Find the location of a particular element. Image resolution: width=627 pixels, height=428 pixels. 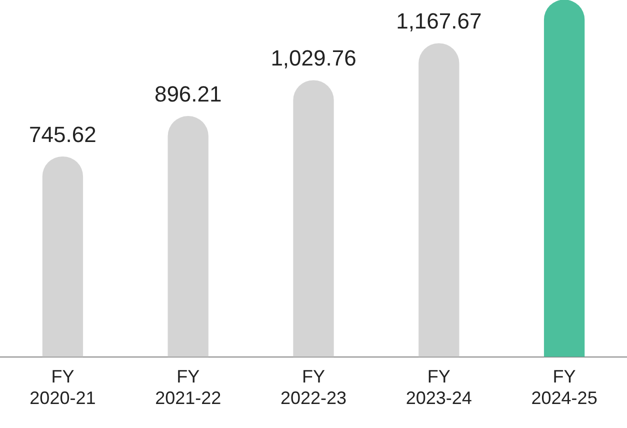

x-tick-label: FY 2024-25 is located at coordinates (564, 387).